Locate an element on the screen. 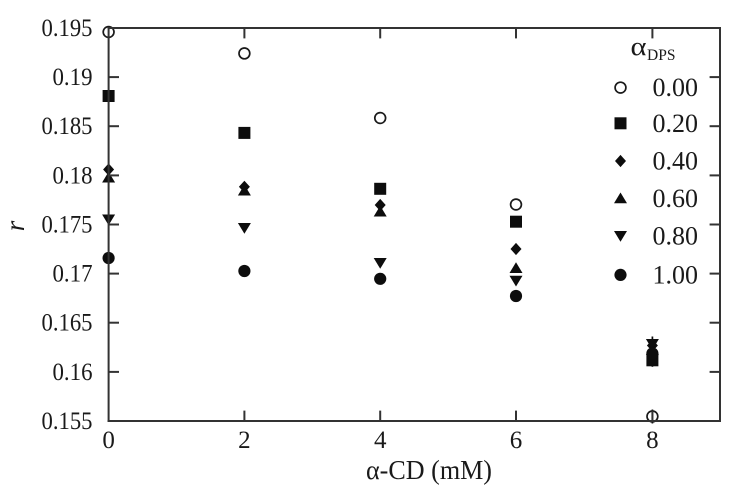  svg-text: 0.155 is located at coordinates (67, 421).